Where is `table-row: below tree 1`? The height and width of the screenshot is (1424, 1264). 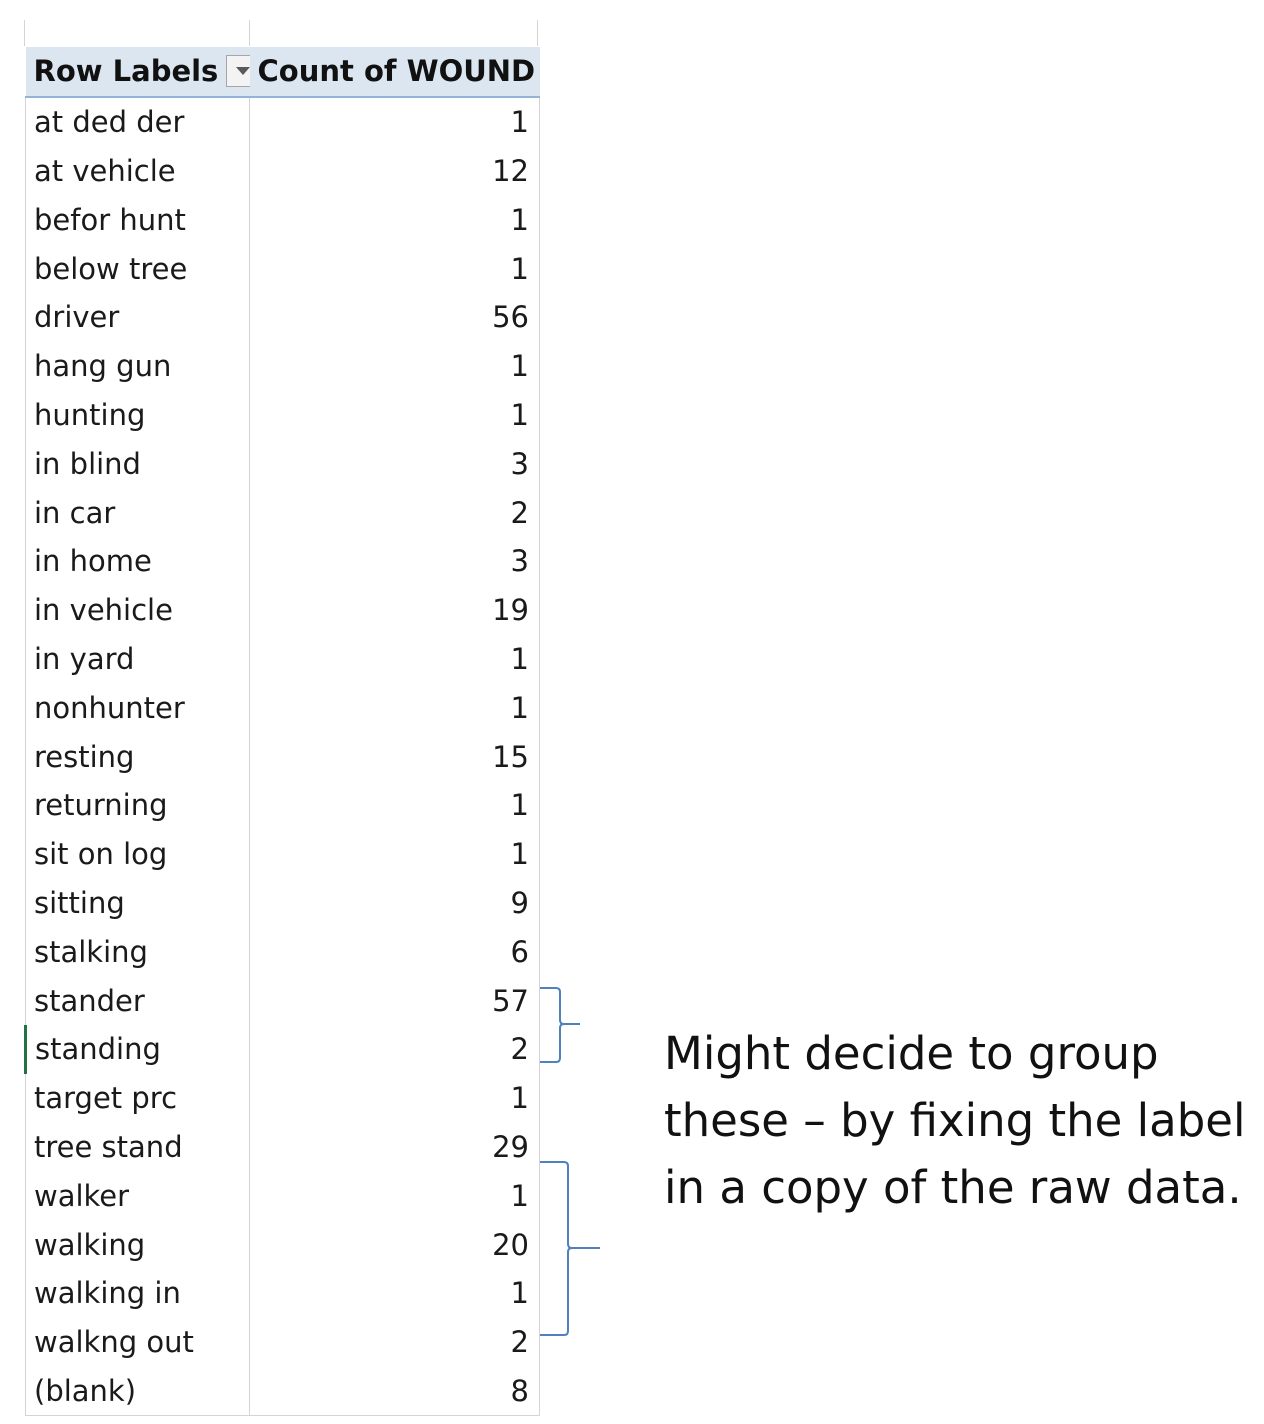 table-row: below tree 1 is located at coordinates (282, 268).